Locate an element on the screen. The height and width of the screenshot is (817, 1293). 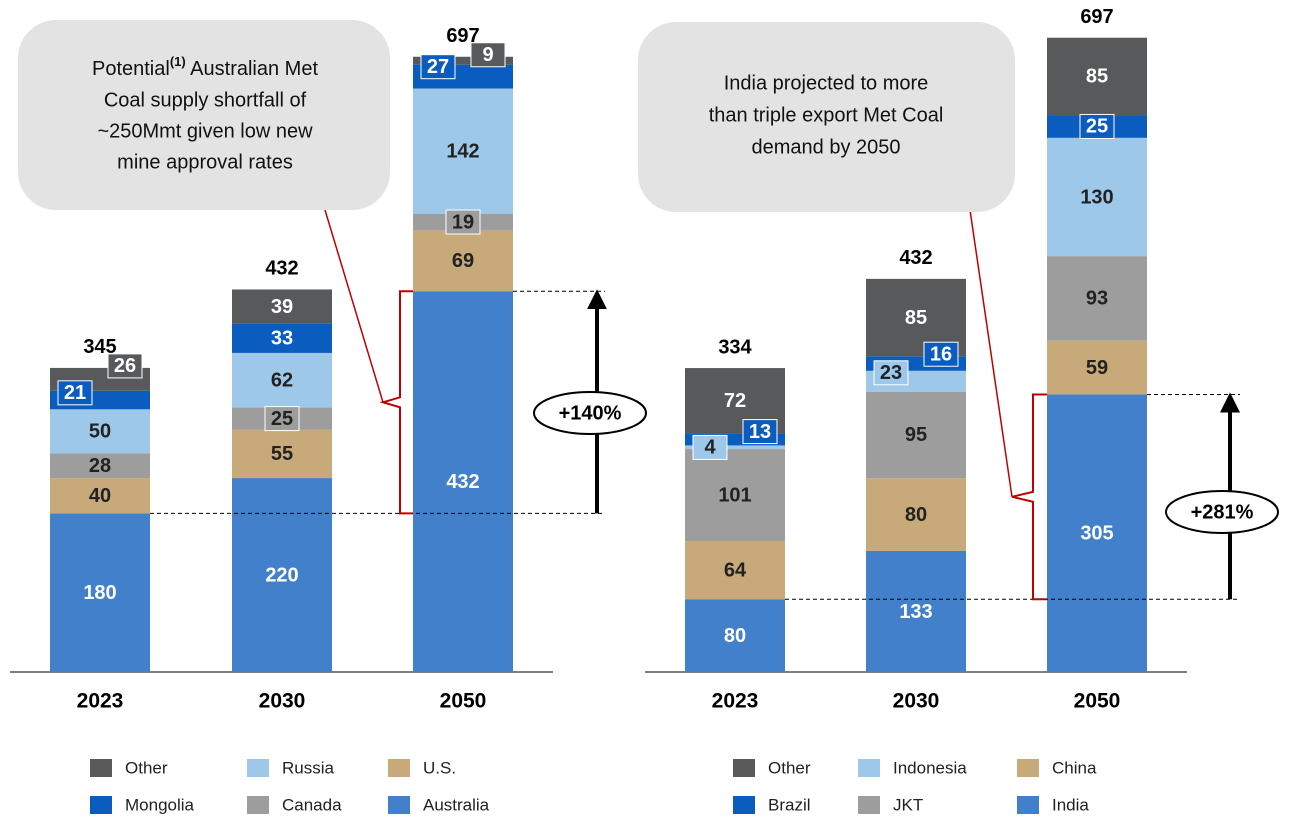
callout-text: than triple export Met Coal is located at coordinates (826, 115).